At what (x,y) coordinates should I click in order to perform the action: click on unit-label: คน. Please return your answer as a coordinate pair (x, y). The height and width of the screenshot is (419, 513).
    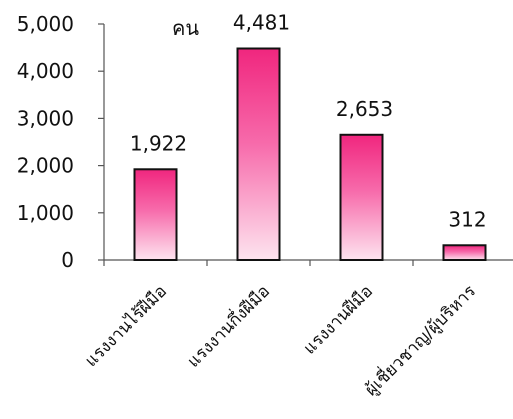
    Looking at the image, I should click on (185, 28).